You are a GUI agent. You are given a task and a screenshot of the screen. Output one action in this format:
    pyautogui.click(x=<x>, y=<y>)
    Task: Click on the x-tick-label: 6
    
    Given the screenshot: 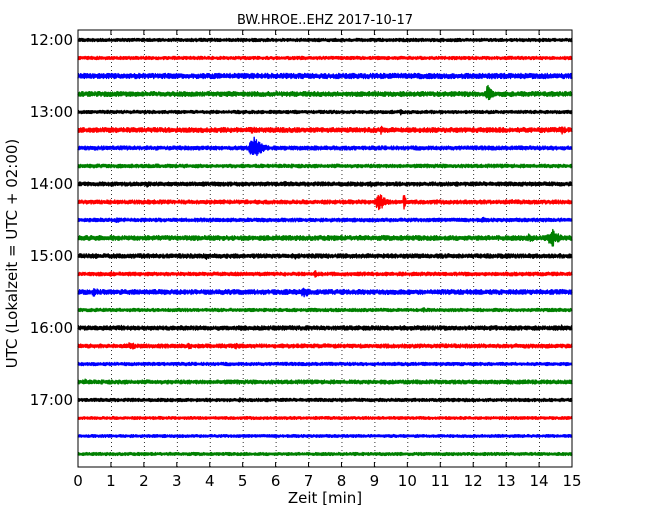 What is the action you would take?
    pyautogui.click(x=276, y=481)
    